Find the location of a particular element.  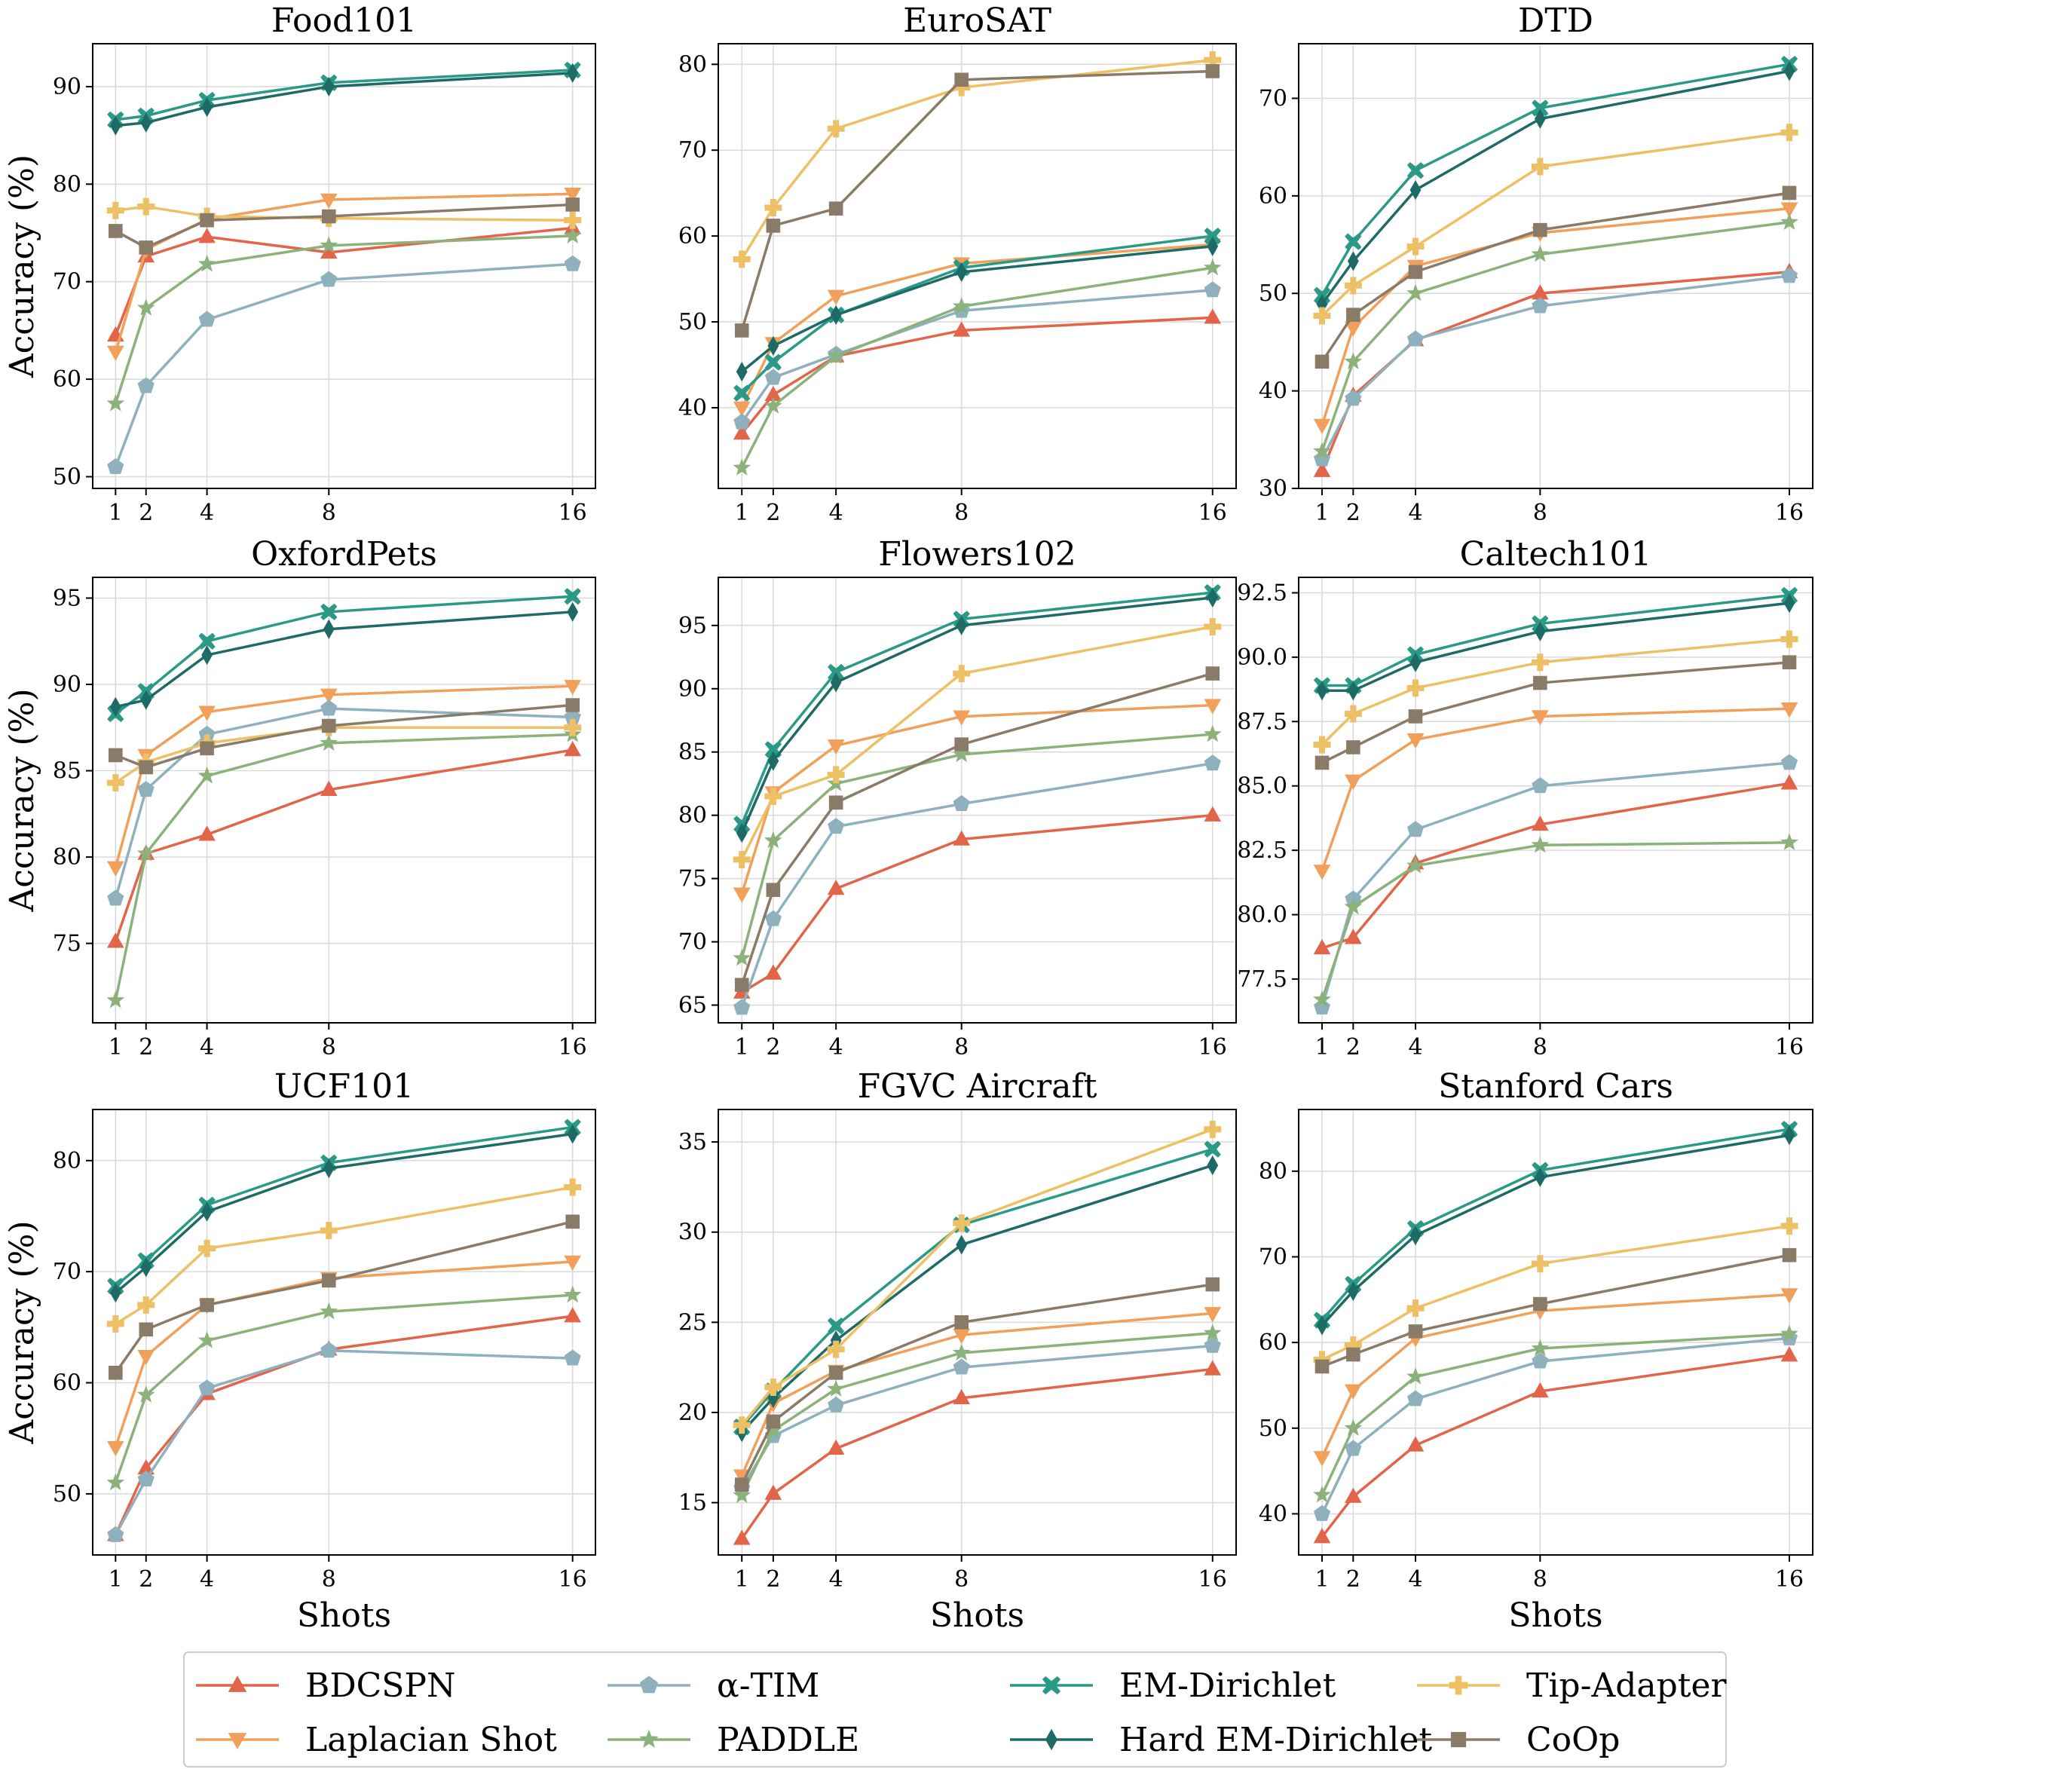

x-tick-label: 2 is located at coordinates (1353, 1047).